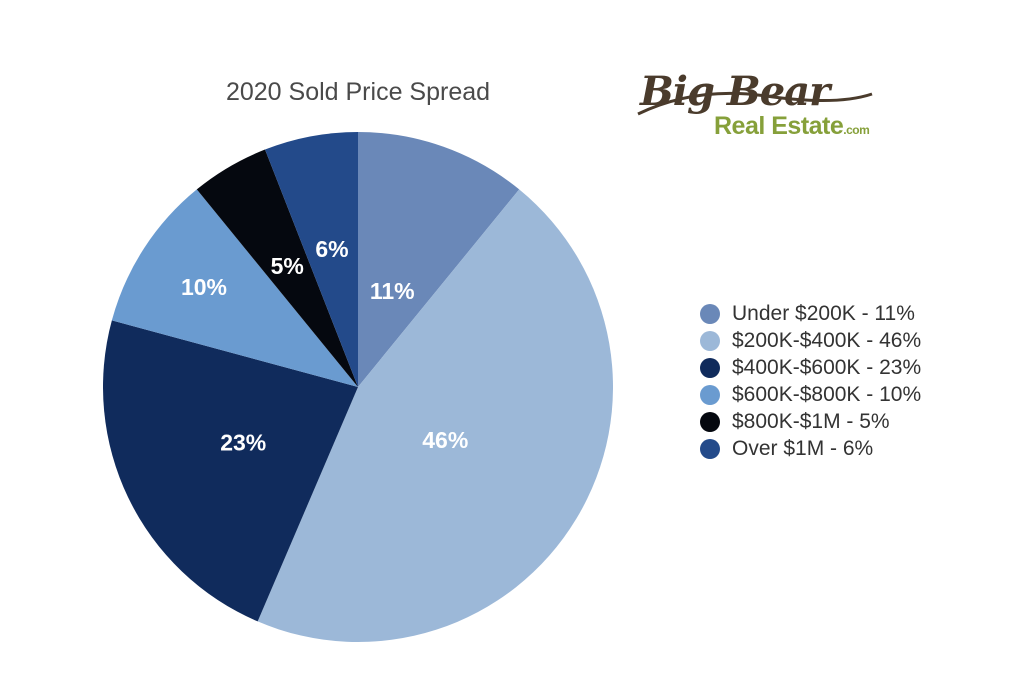 This screenshot has height=688, width=1024. I want to click on legend-label: Over $1M - 6%, so click(803, 448).